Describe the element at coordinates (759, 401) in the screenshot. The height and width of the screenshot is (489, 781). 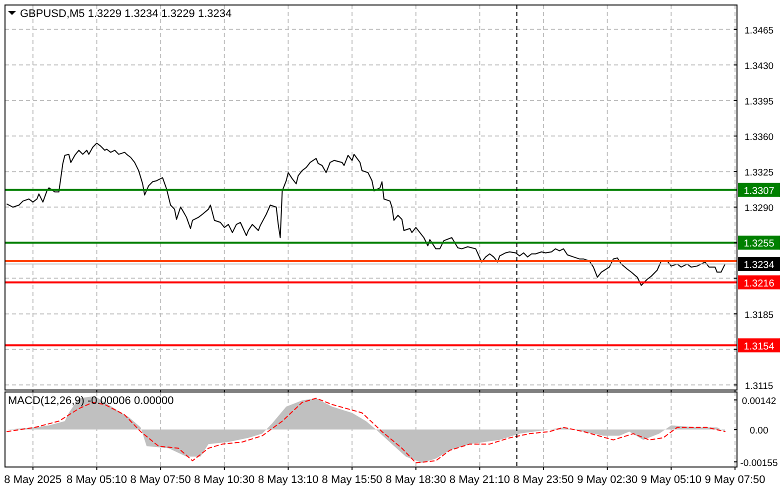
I see `y-tick-label: 0.00142` at that location.